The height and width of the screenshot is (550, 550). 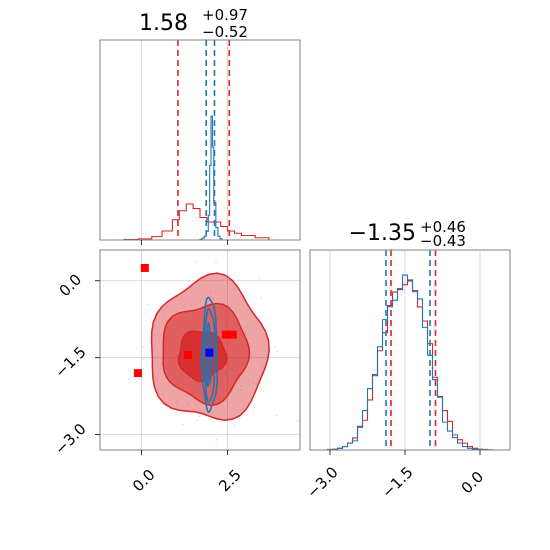 What do you see at coordinates (322, 482) in the screenshot?
I see `right-x-tick-label: −3.0` at bounding box center [322, 482].